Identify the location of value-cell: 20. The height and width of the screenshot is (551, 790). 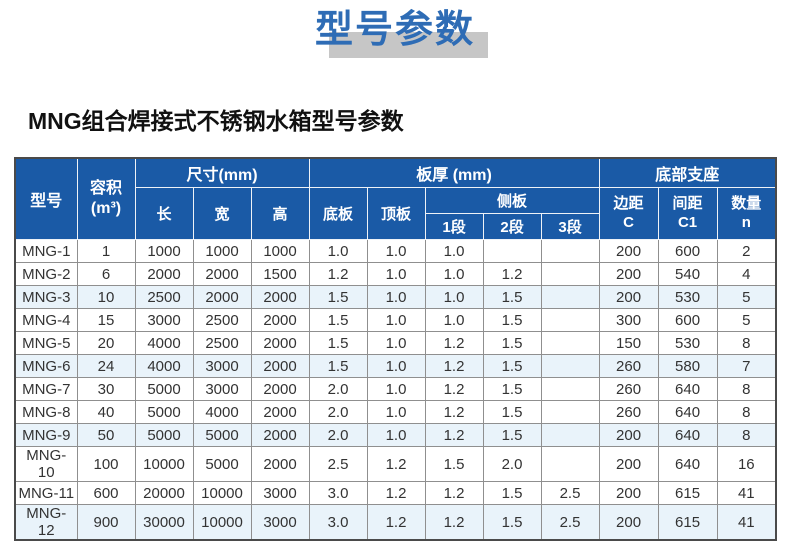
(106, 343).